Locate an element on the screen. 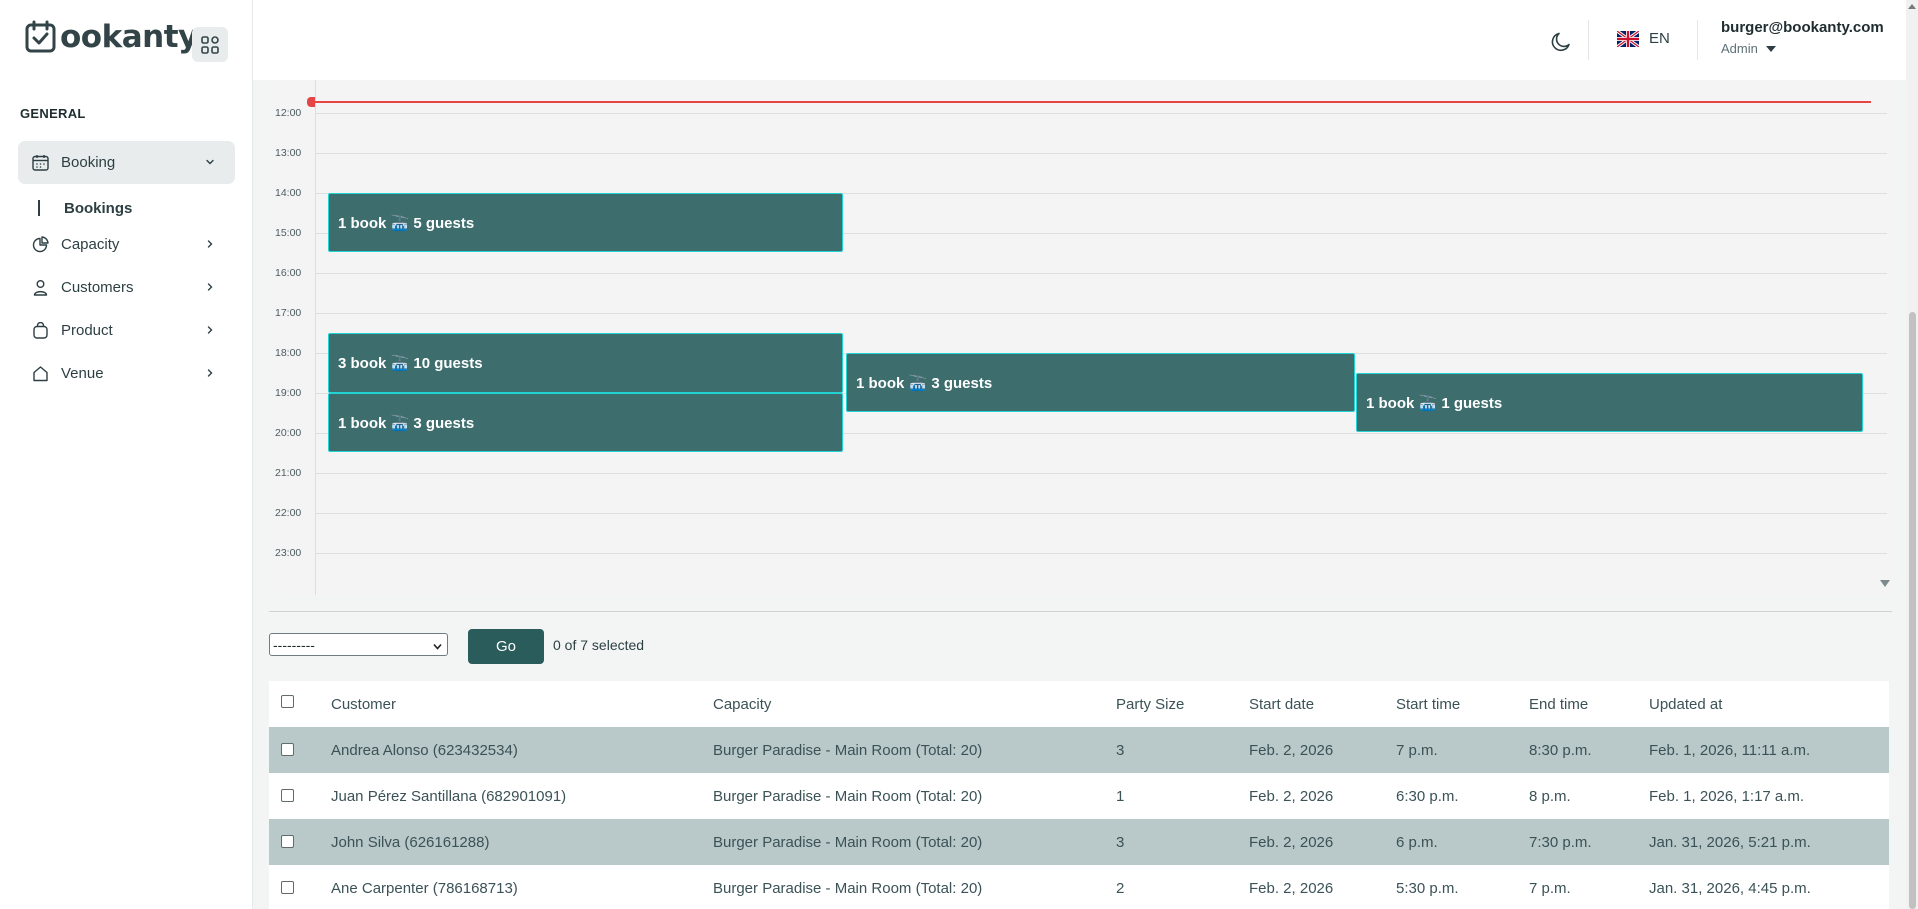 This screenshot has width=1918, height=909. scrollbar-thumb is located at coordinates (1912, 610).